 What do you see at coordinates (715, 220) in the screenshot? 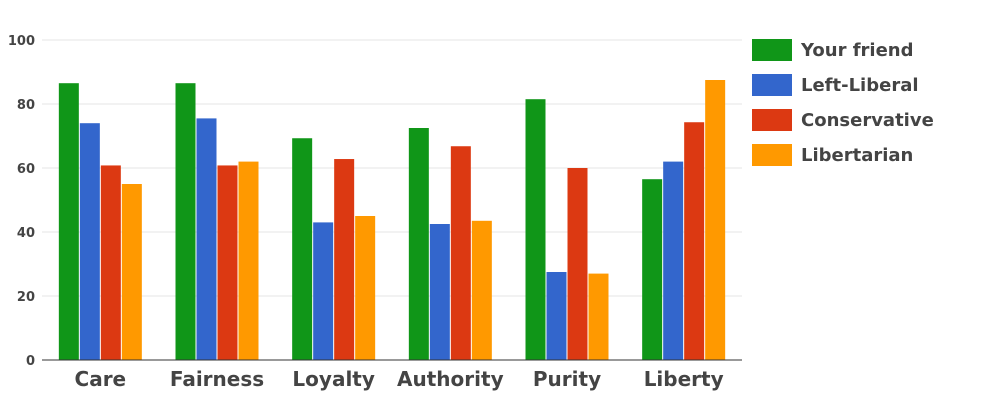
I see `bar-liberty-libertarian` at bounding box center [715, 220].